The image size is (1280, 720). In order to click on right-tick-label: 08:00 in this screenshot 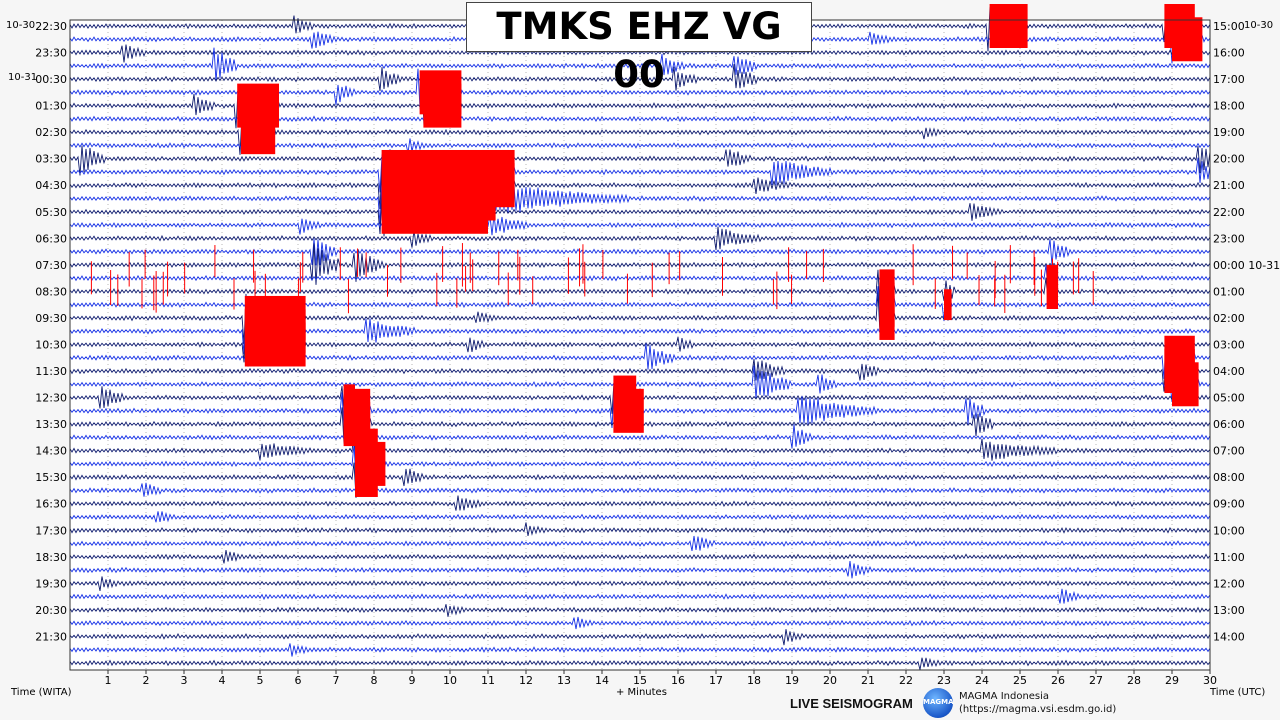, I will do `click(1229, 477)`.